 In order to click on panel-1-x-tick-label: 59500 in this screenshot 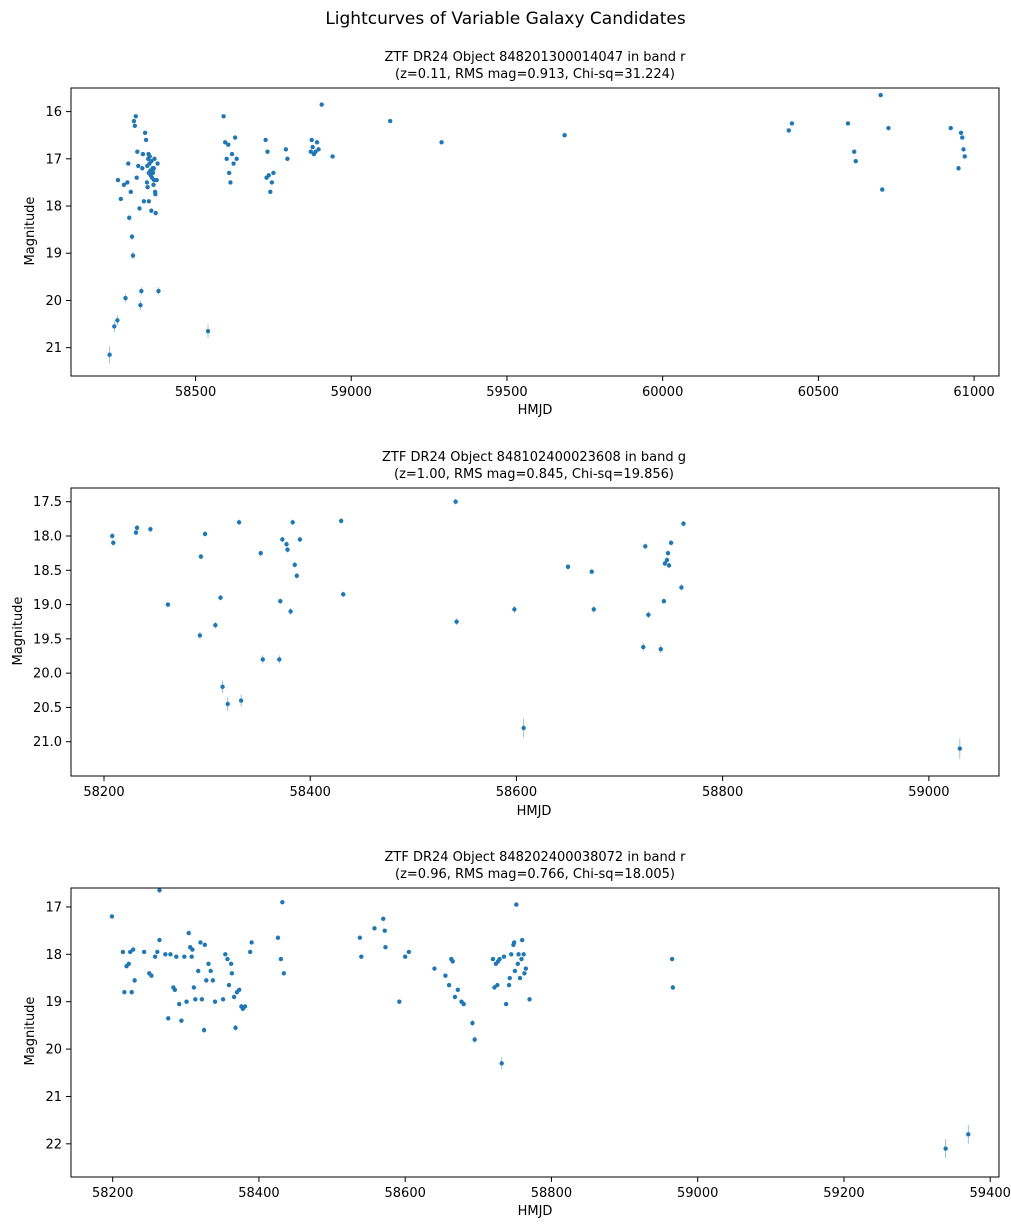, I will do `click(506, 392)`.